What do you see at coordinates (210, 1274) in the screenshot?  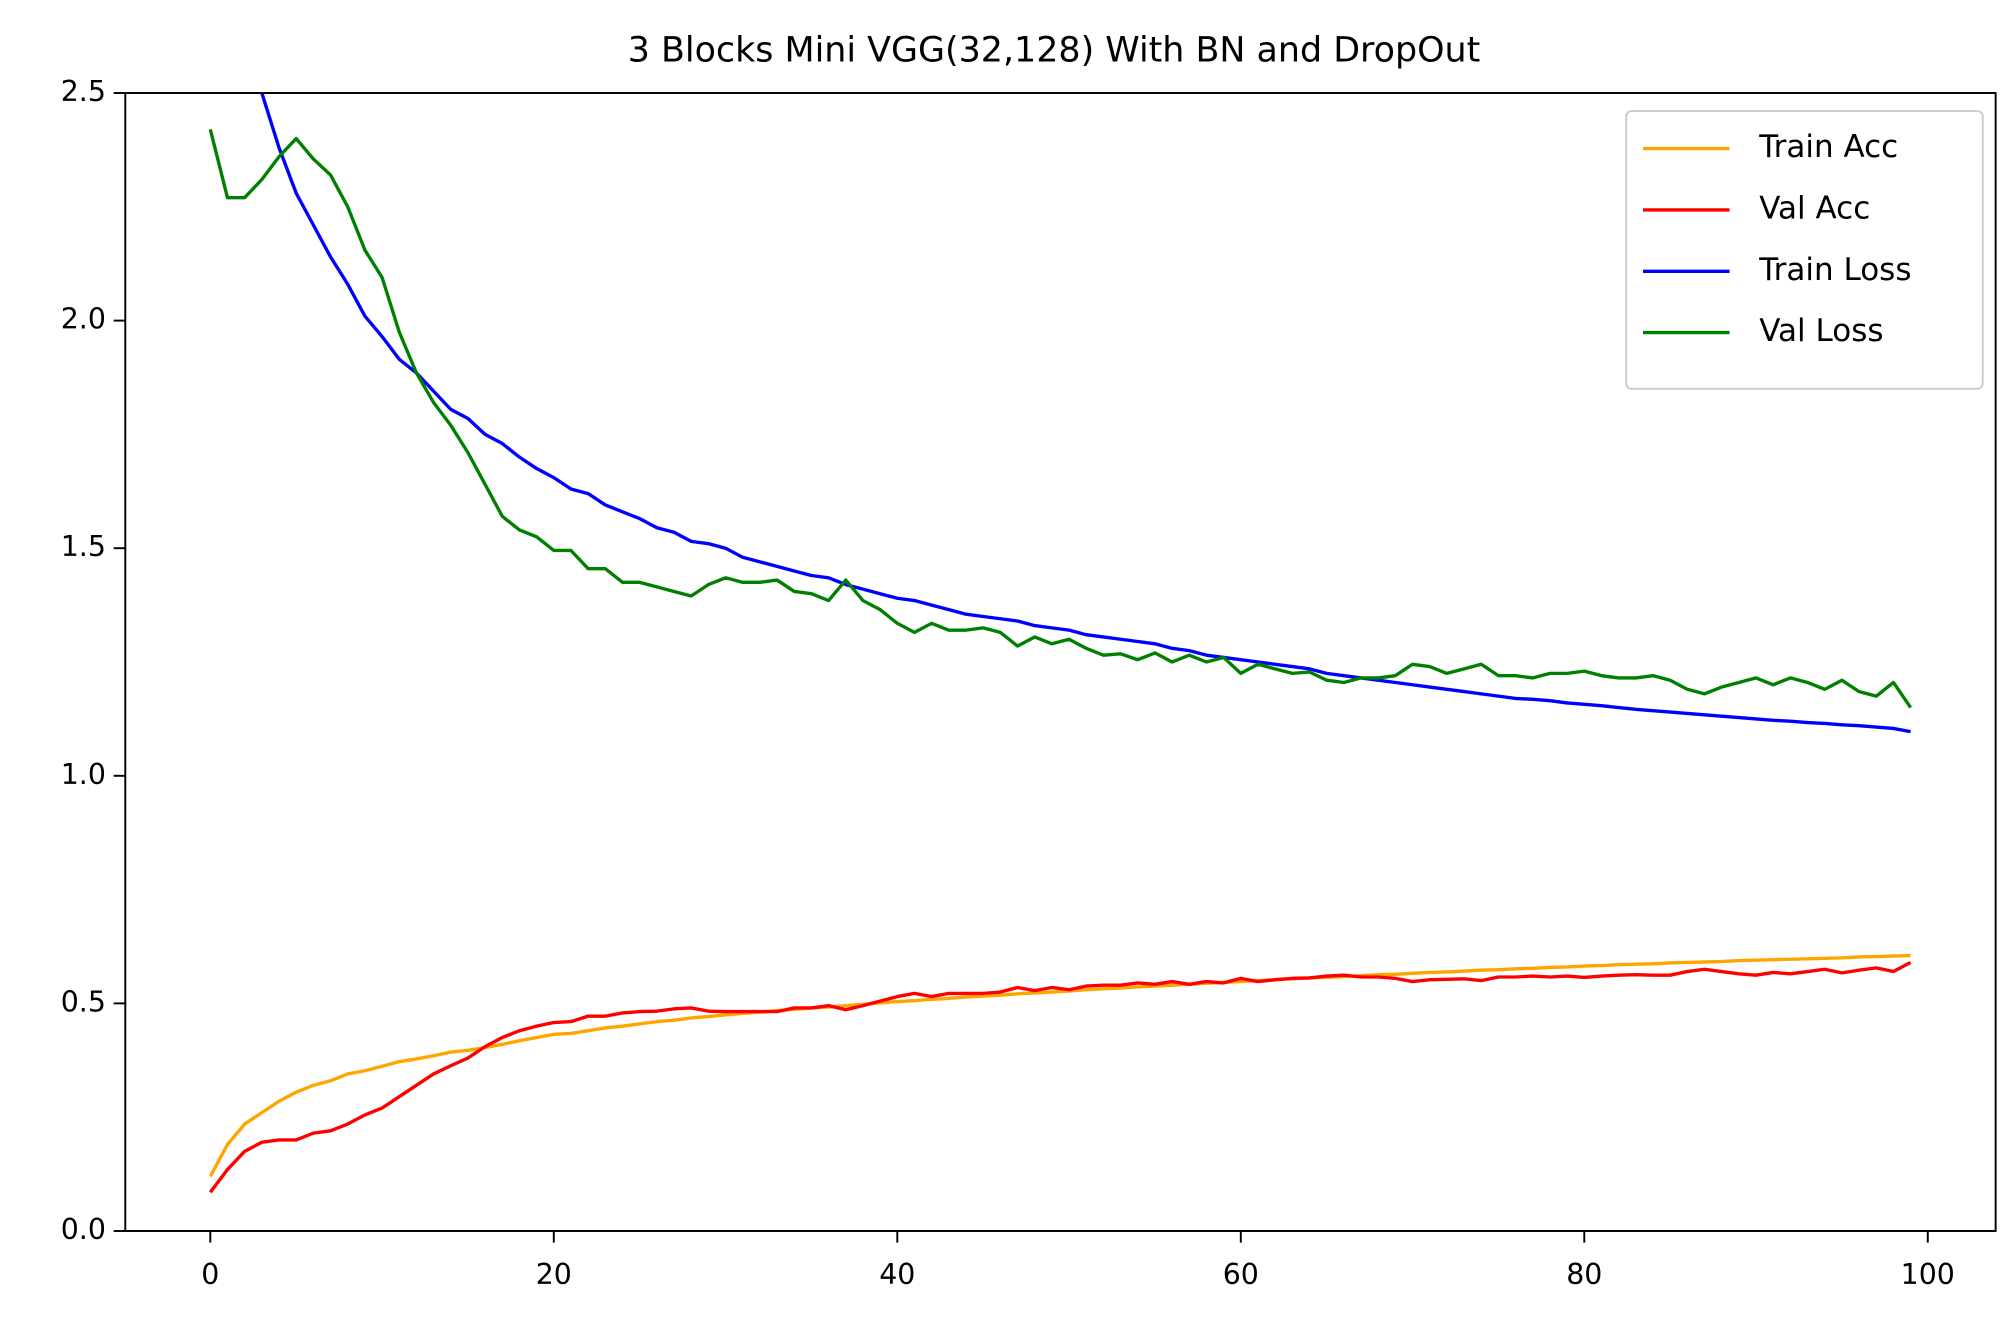 I see `x-tick-label: 0` at bounding box center [210, 1274].